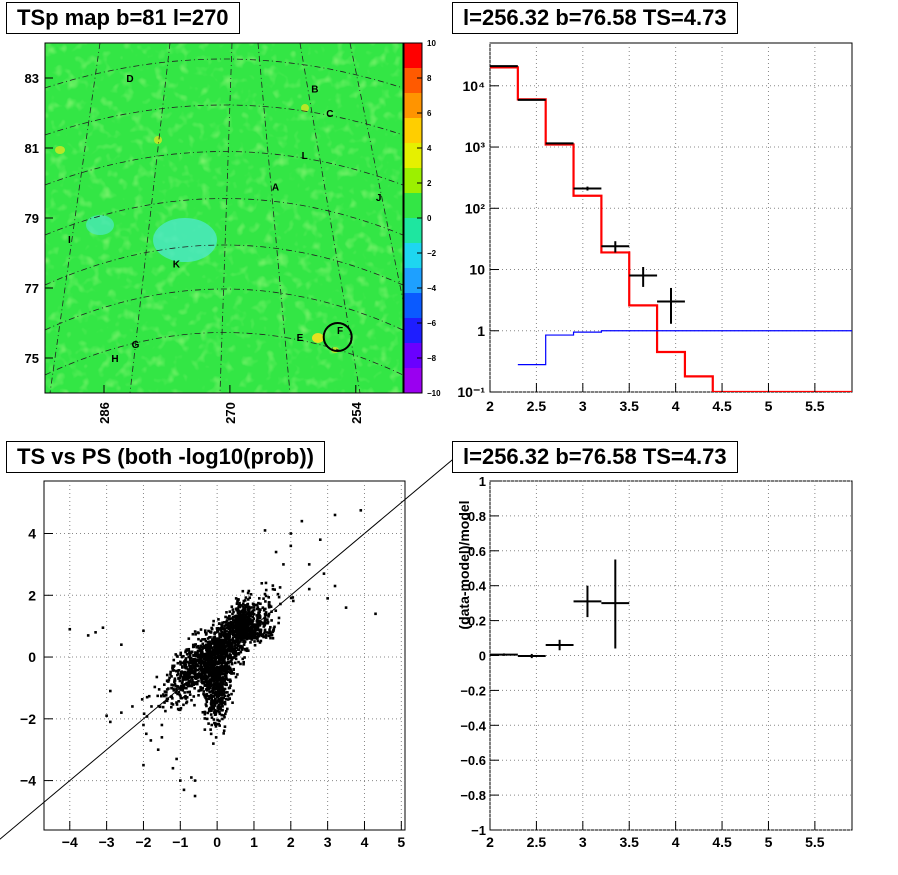  Describe the element at coordinates (300, 338) in the screenshot. I see `source-label: E` at that location.